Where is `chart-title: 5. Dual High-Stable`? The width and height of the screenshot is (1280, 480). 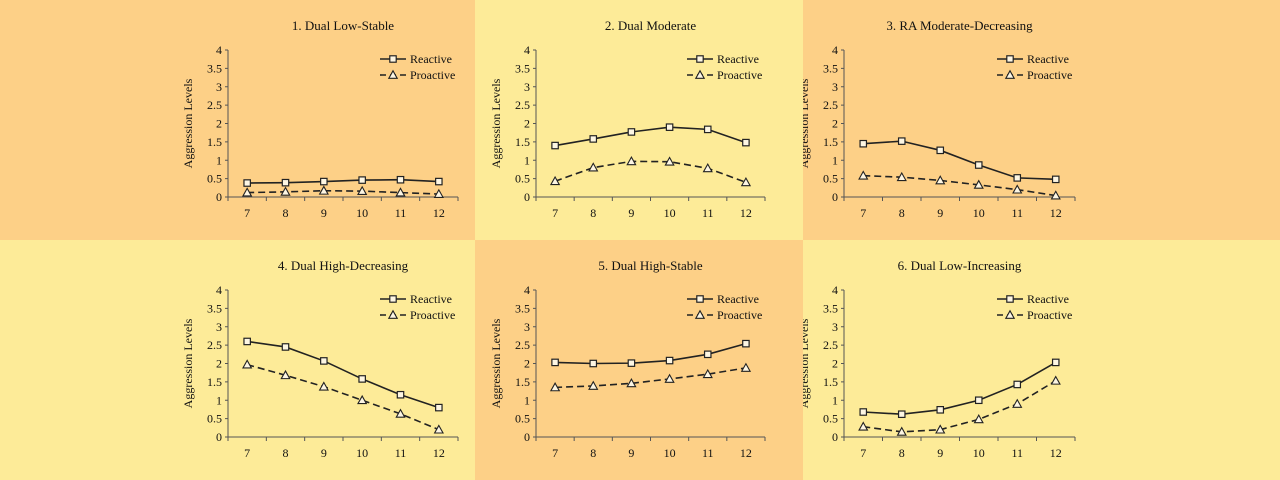 chart-title: 5. Dual High-Stable is located at coordinates (650, 265).